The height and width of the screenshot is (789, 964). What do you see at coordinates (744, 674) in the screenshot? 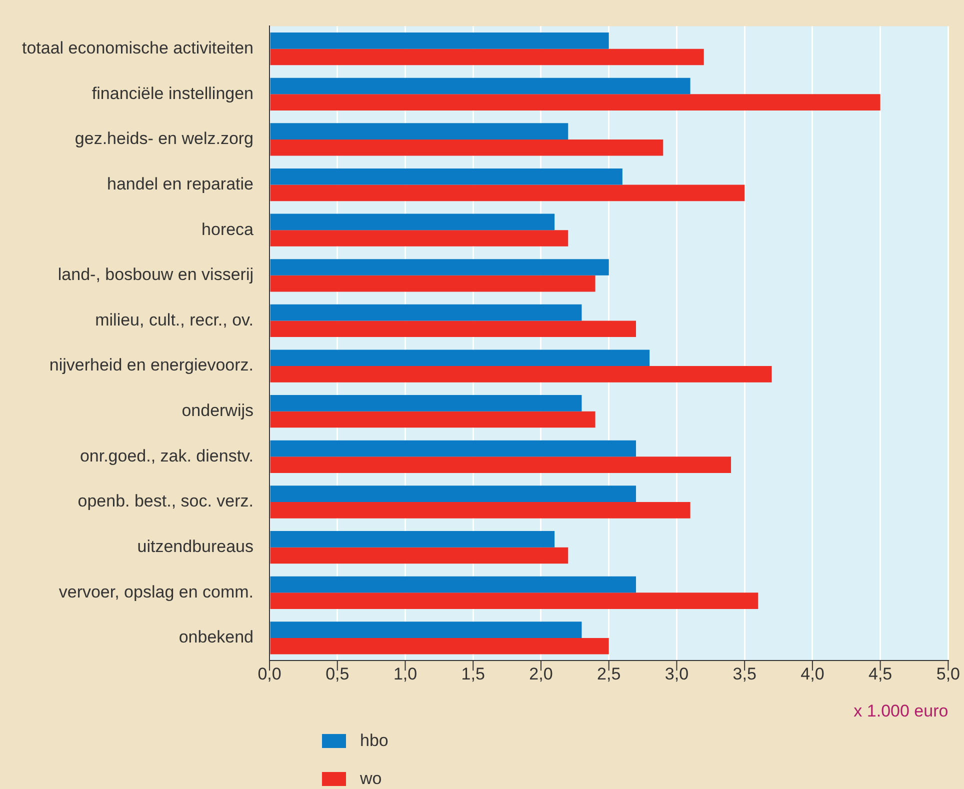
I see `x-tick-label: 3,5` at bounding box center [744, 674].